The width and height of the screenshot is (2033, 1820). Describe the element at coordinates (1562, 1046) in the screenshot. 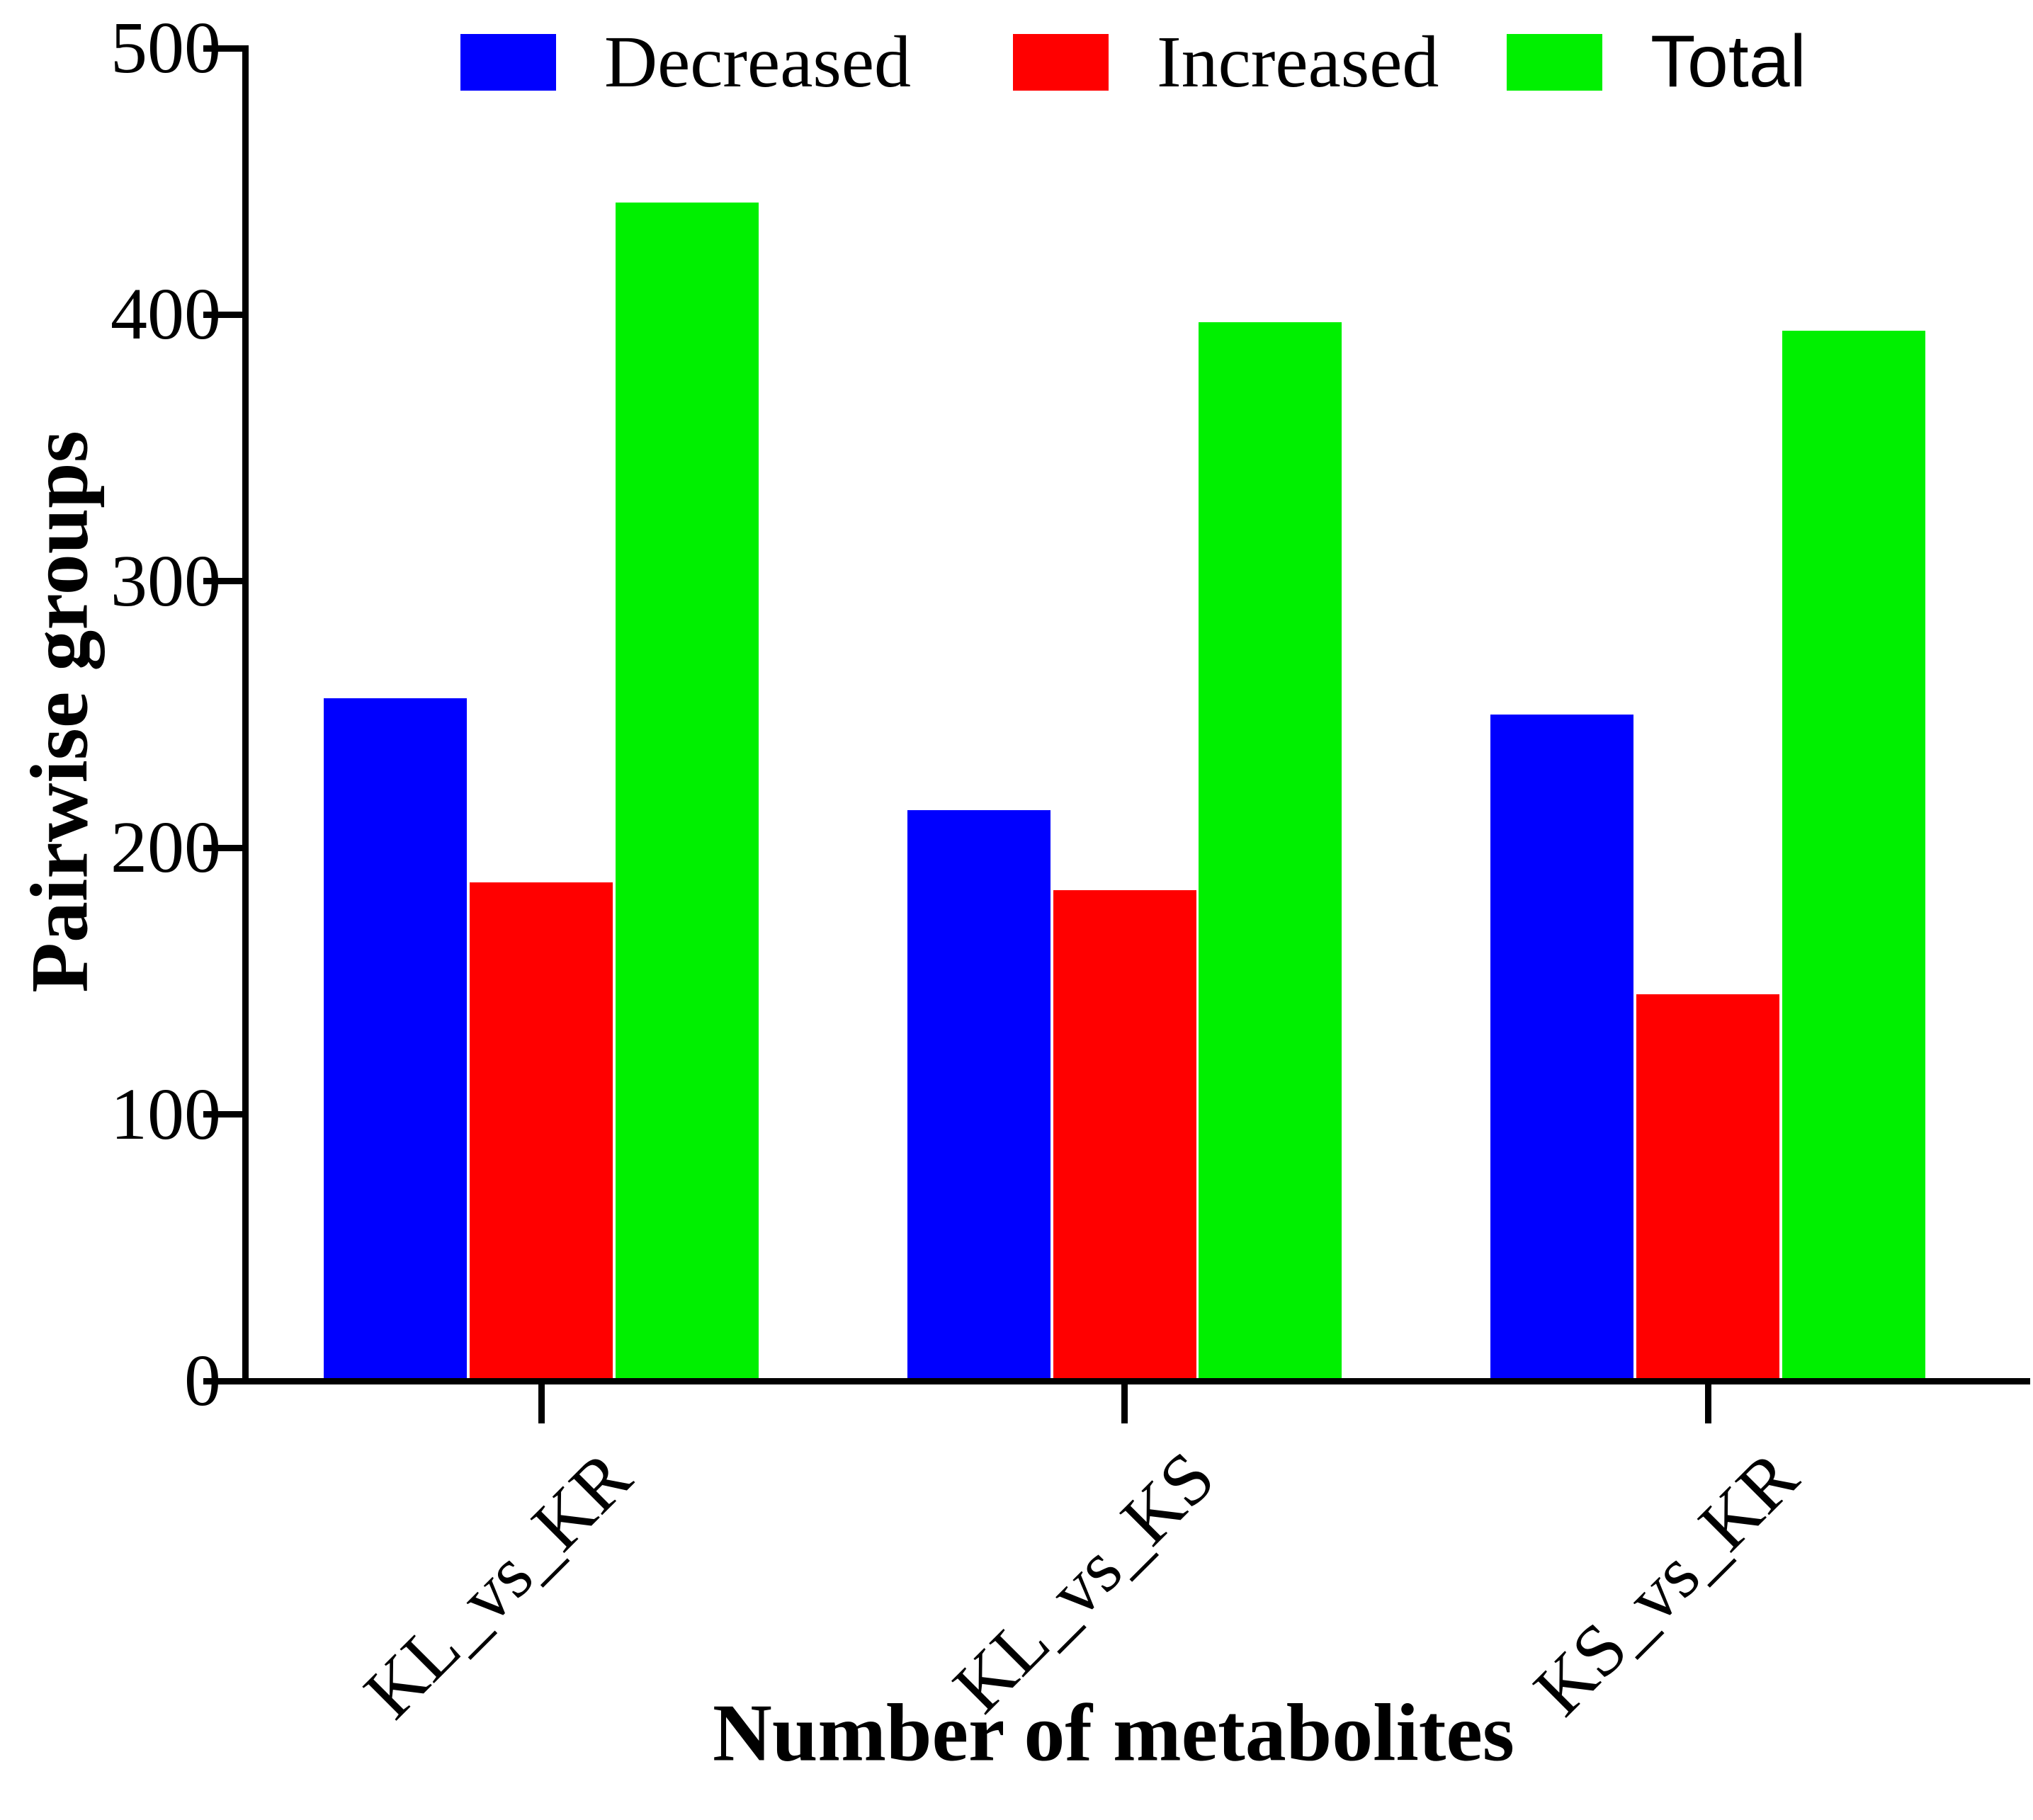

I see `bar-decreased-ks_vs_kr` at that location.